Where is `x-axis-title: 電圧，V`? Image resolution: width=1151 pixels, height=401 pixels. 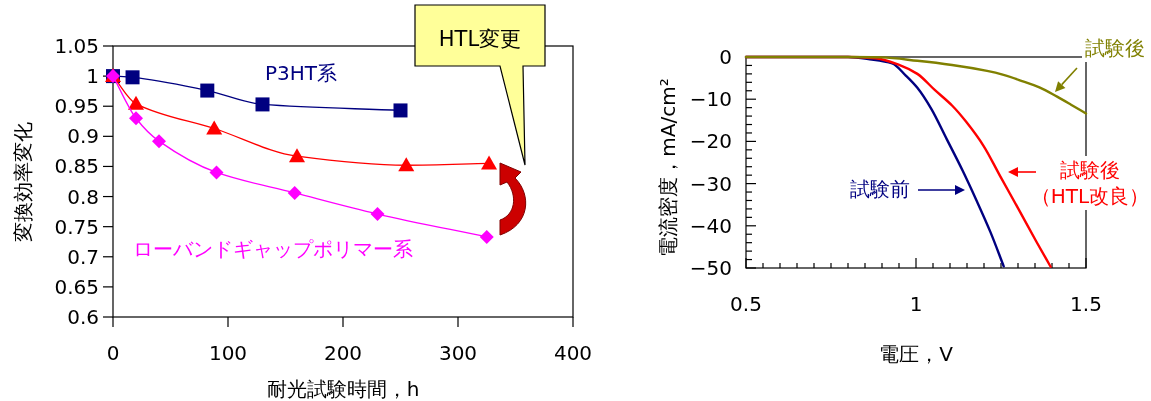 x-axis-title: 電圧，V is located at coordinates (916, 354).